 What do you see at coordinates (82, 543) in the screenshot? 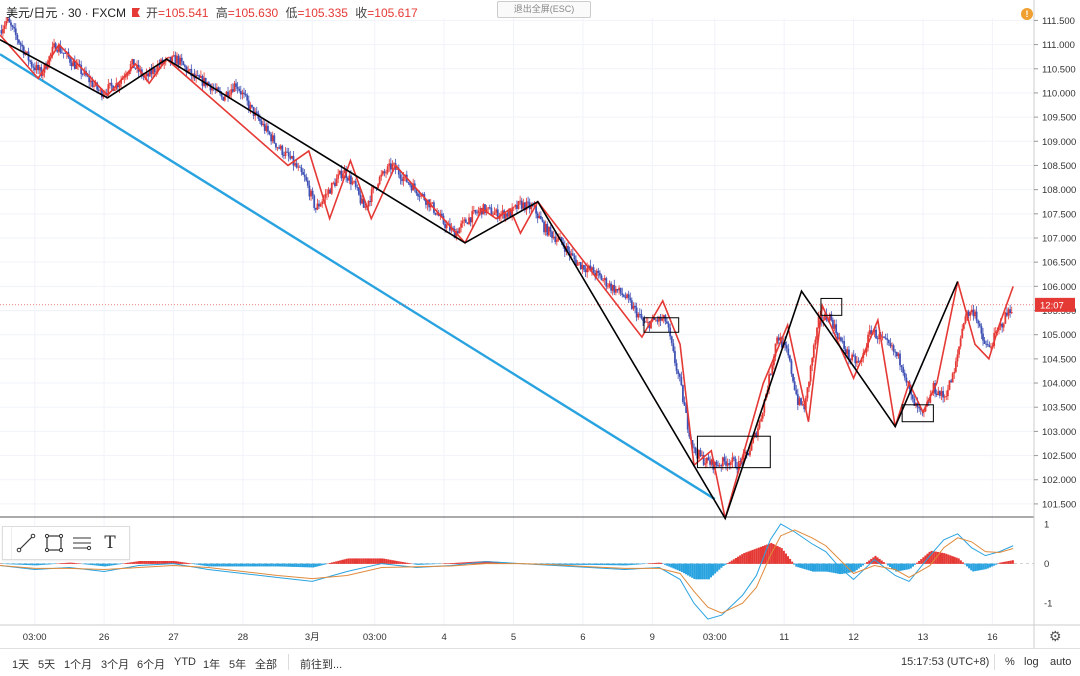
I see `fib-retracement-tool-icon` at bounding box center [82, 543].